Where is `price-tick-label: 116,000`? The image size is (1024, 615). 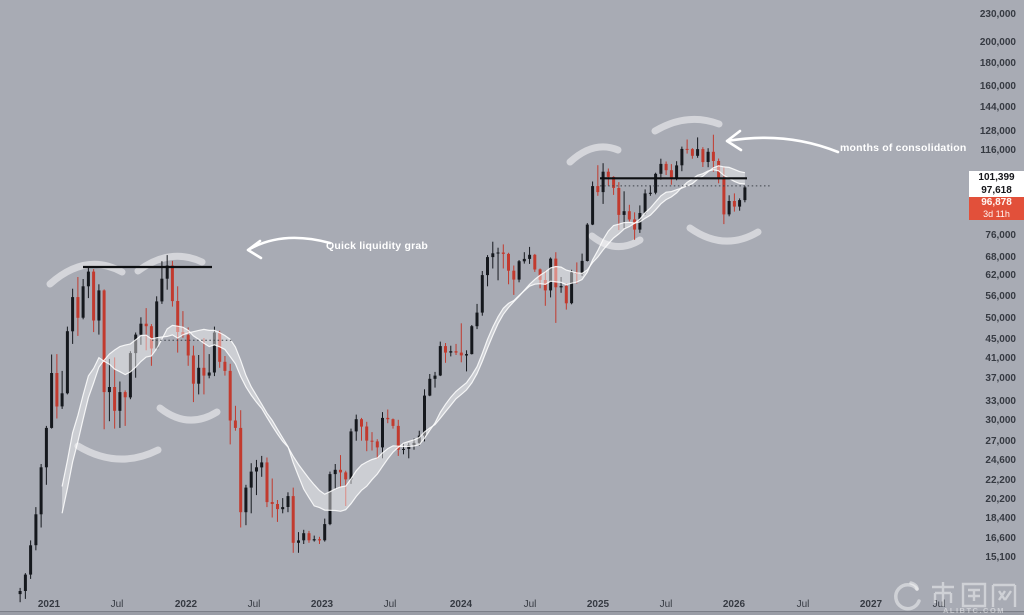
price-tick-label: 116,000 is located at coordinates (998, 150).